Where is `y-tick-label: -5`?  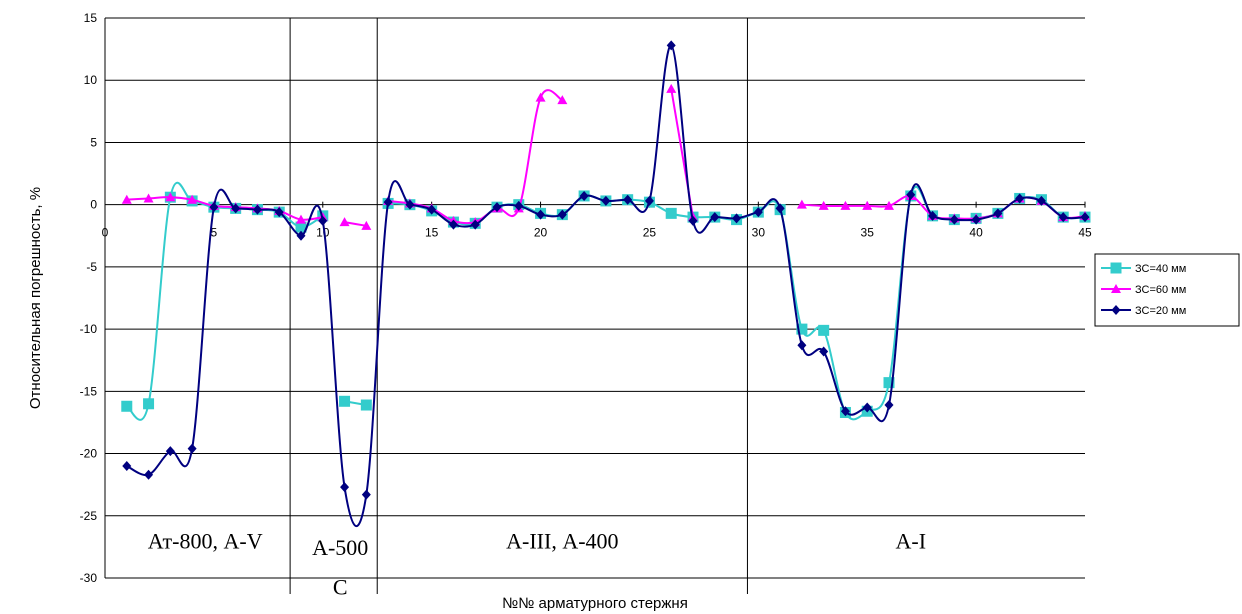 y-tick-label: -5 is located at coordinates (91, 267).